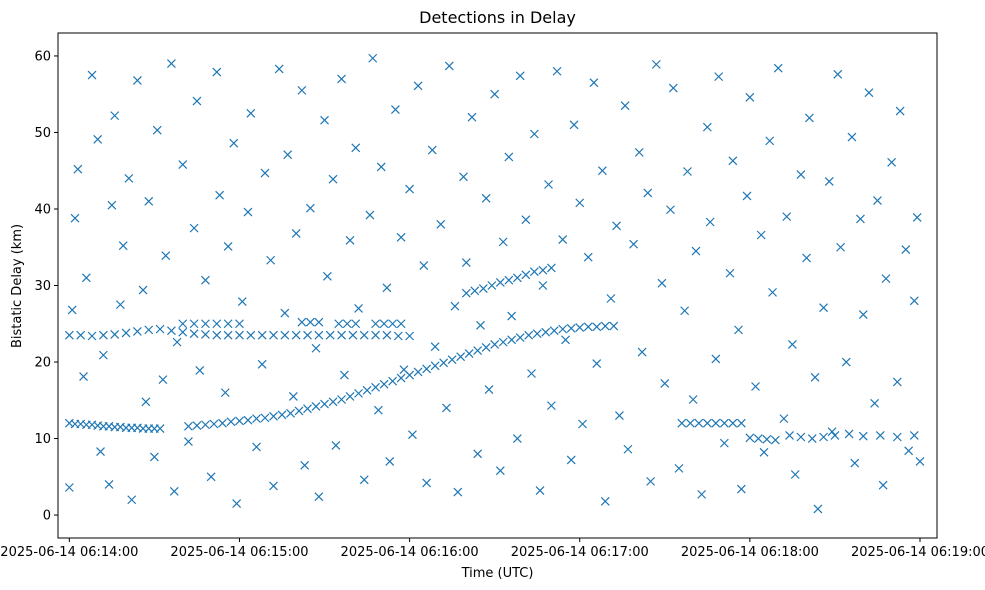 The height and width of the screenshot is (590, 985). Describe the element at coordinates (17, 286) in the screenshot. I see `y-axis-label: Bistatic Delay (km)` at that location.